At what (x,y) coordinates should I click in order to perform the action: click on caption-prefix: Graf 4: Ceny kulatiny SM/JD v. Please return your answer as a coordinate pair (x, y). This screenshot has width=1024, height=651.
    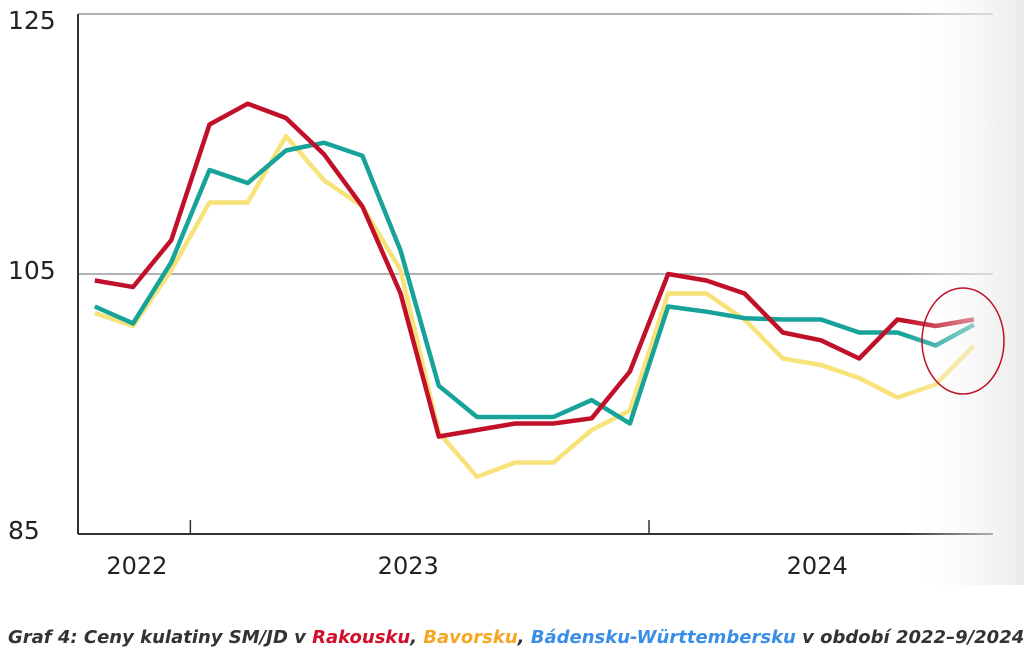
    Looking at the image, I should click on (160, 637).